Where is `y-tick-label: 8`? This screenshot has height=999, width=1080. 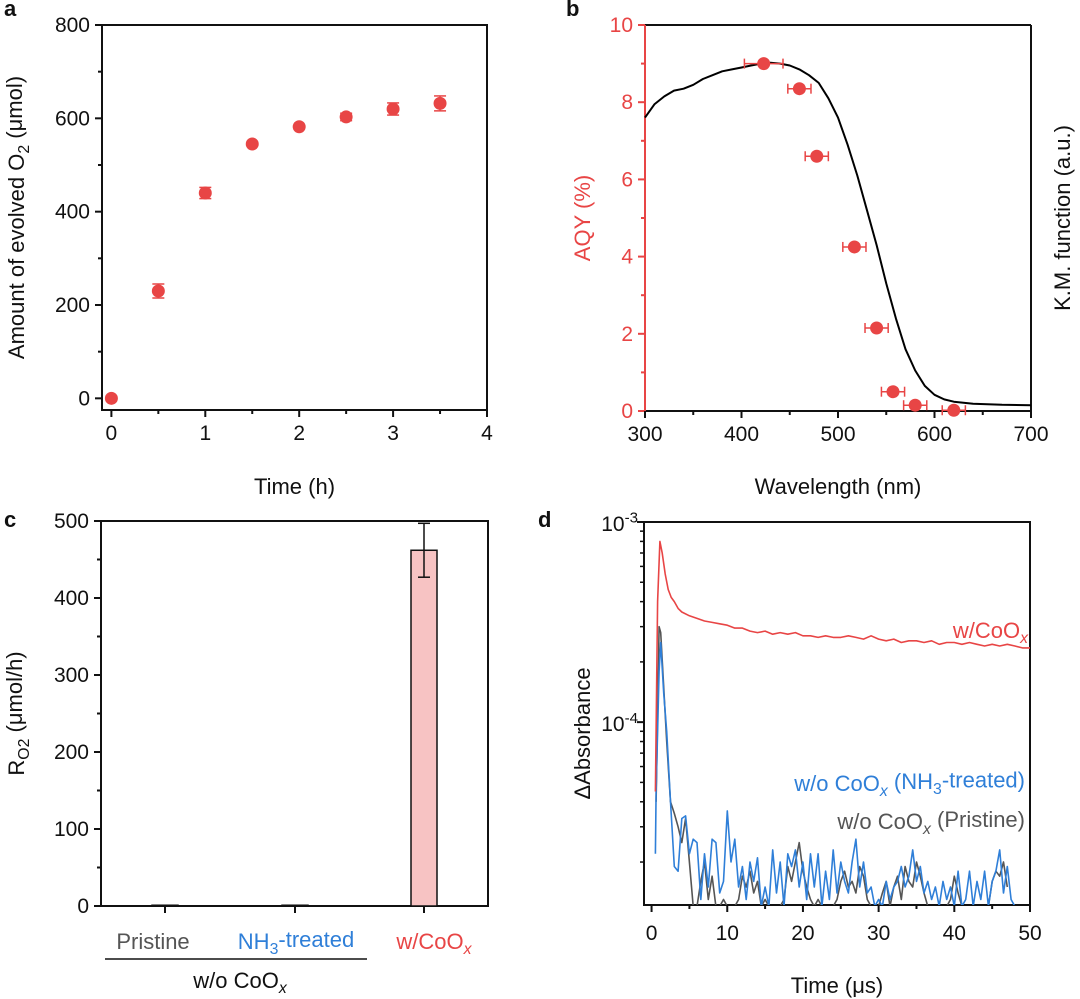
y-tick-label: 8 is located at coordinates (627, 102).